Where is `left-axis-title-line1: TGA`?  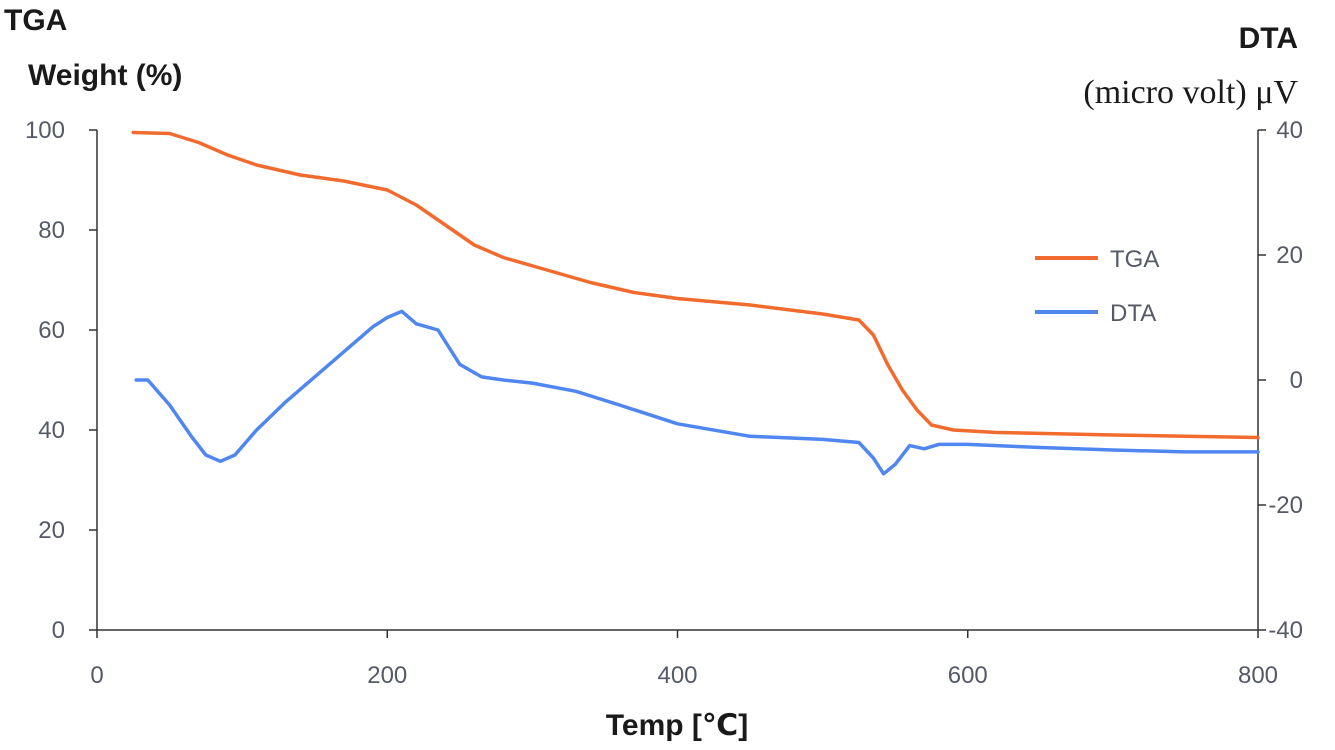 left-axis-title-line1: TGA is located at coordinates (35, 20).